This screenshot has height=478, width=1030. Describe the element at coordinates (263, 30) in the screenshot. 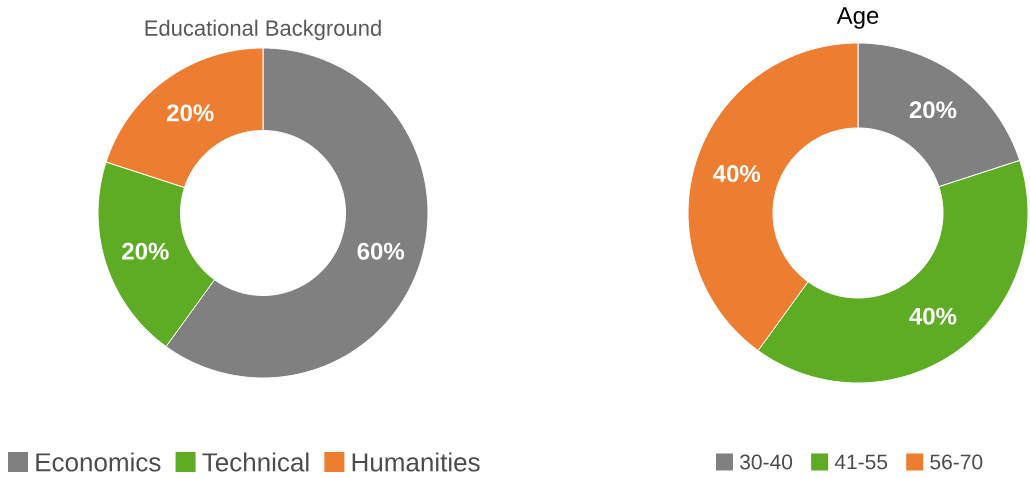

I see `chart-title: Educational Background` at that location.